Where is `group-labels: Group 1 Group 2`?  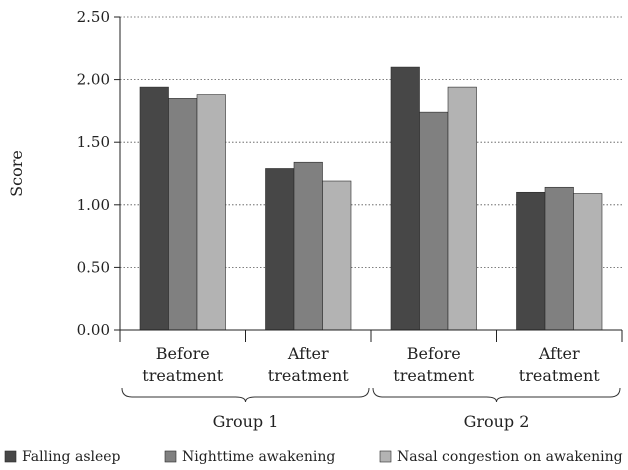 group-labels: Group 1 Group 2 is located at coordinates (371, 409).